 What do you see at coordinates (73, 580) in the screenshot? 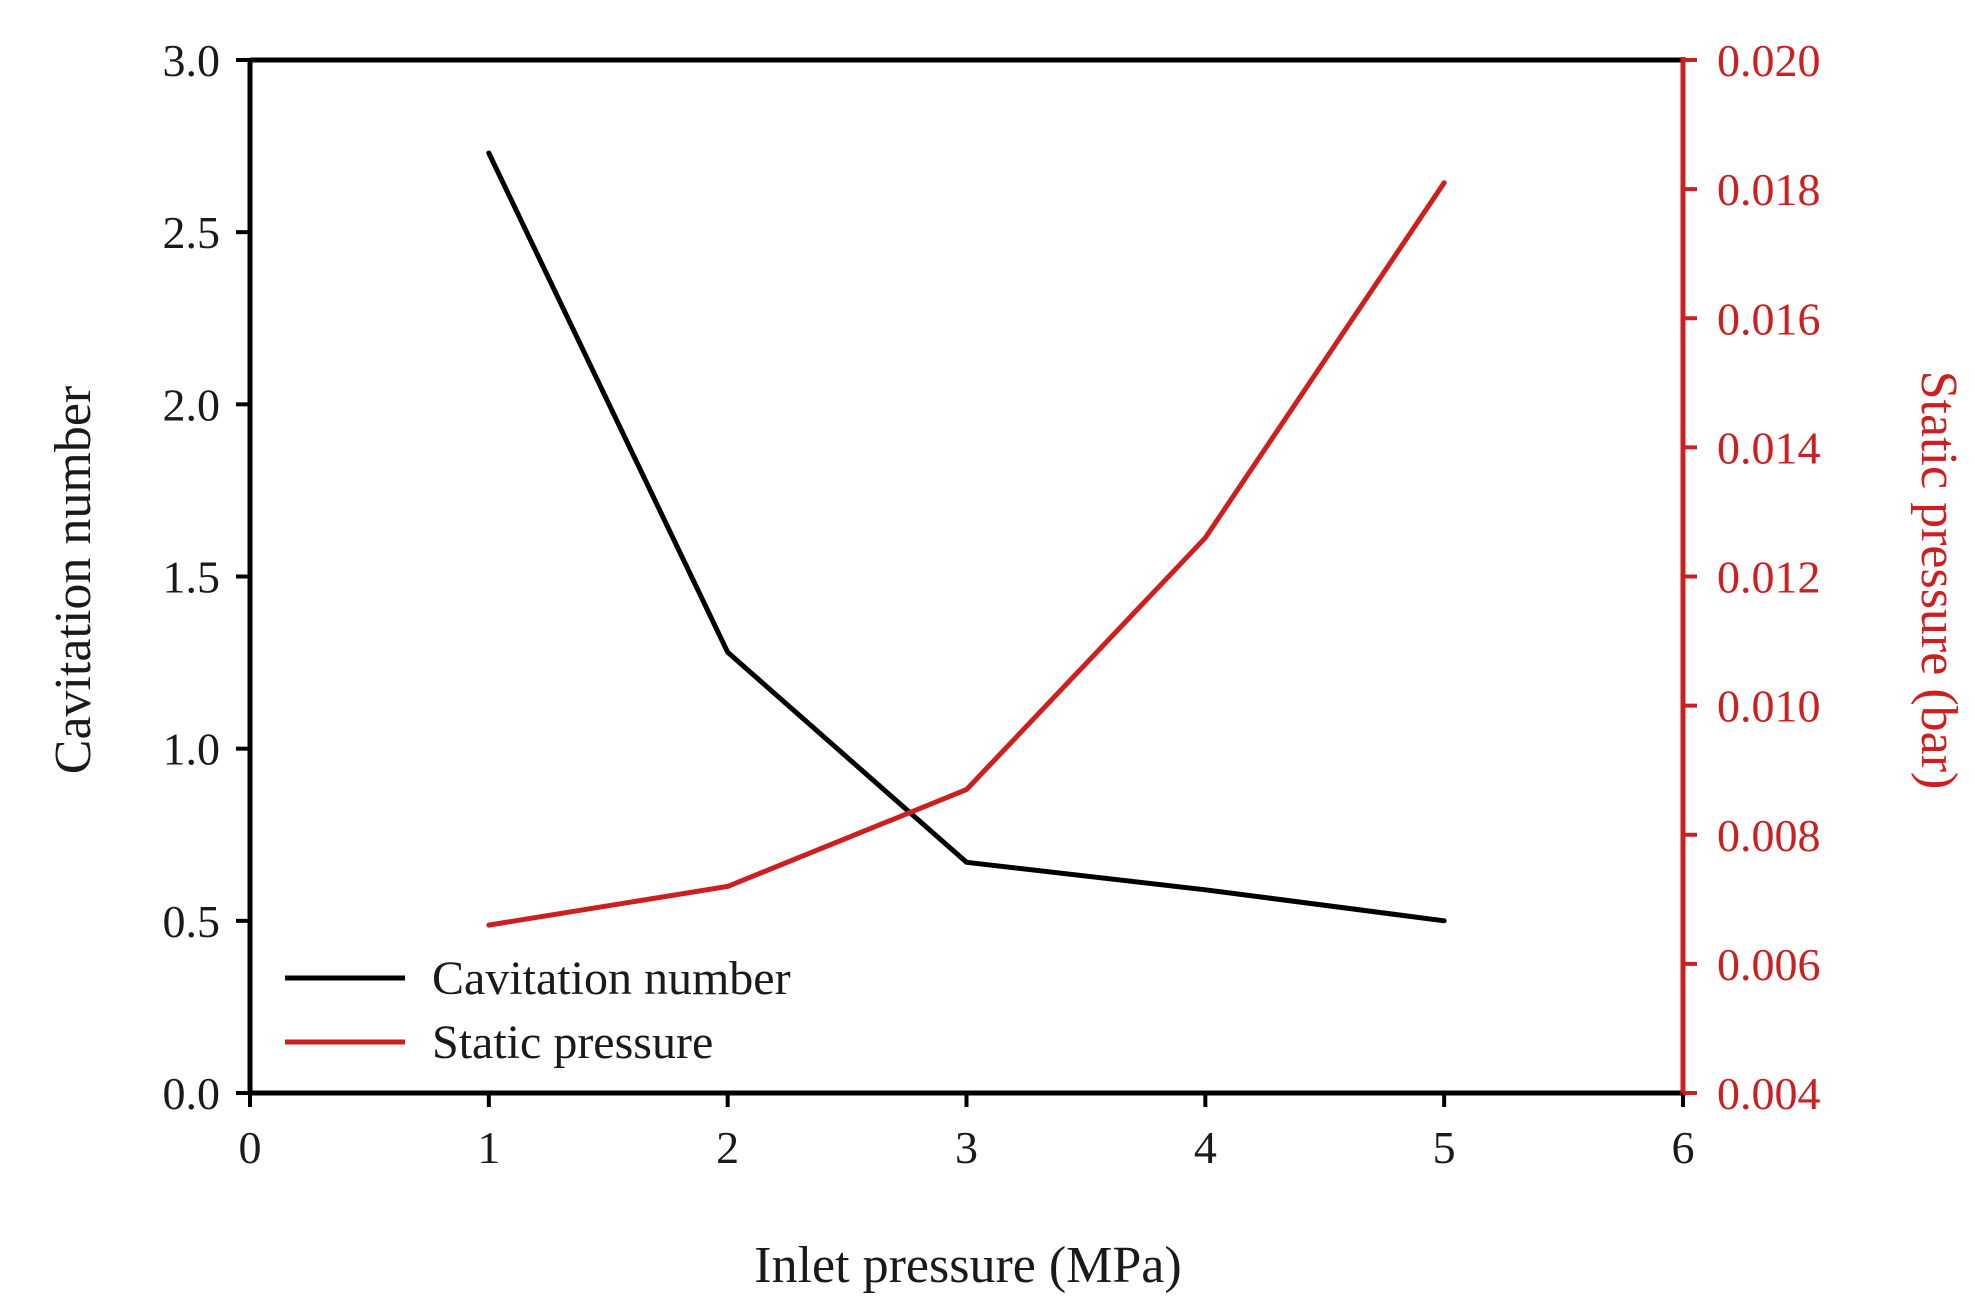
I see `y-axis-left-title: Cavitation number` at bounding box center [73, 580].